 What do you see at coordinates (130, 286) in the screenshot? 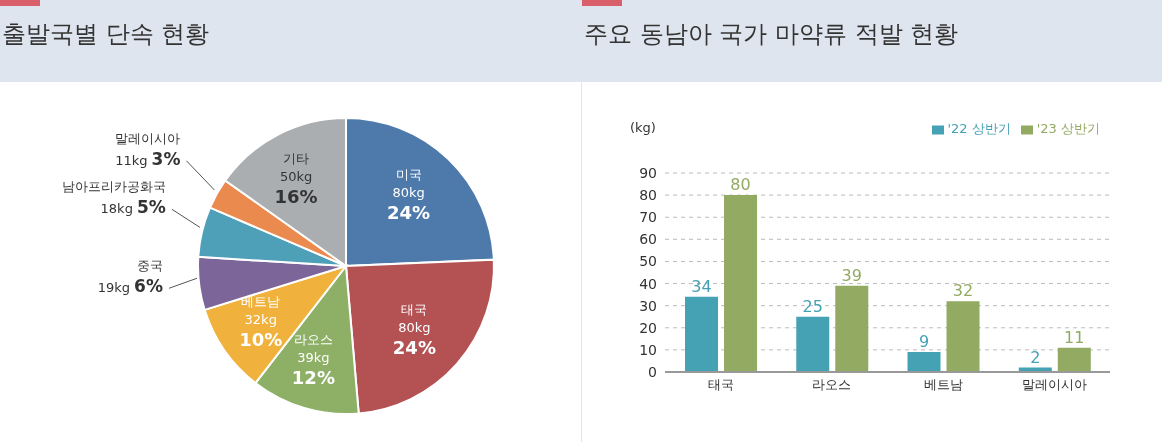
I see `data-label: 19kg 6%` at bounding box center [130, 286].